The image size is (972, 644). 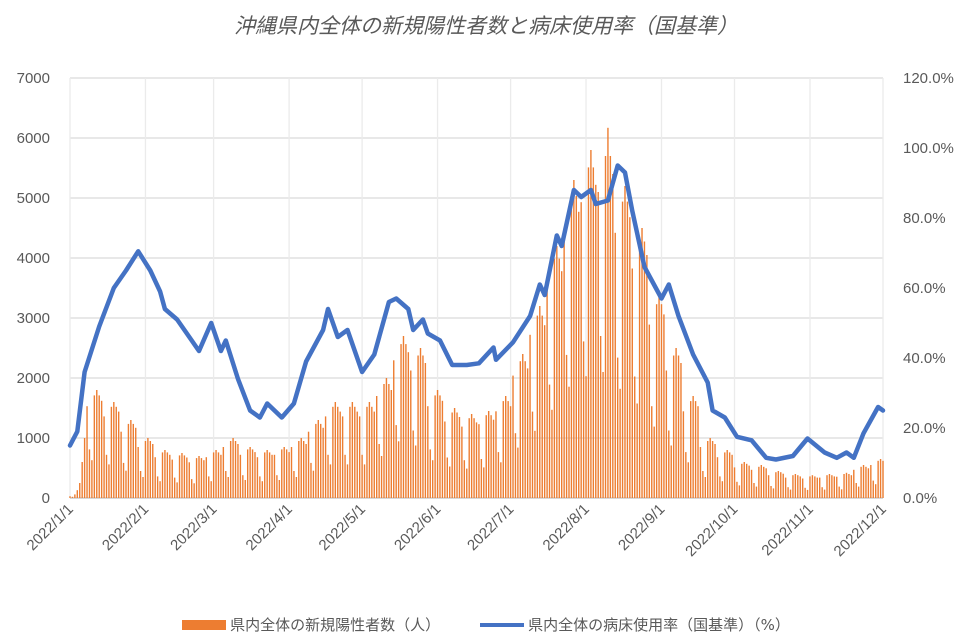 What do you see at coordinates (33, 258) in the screenshot?
I see `y-left-tick-label: 4000` at bounding box center [33, 258].